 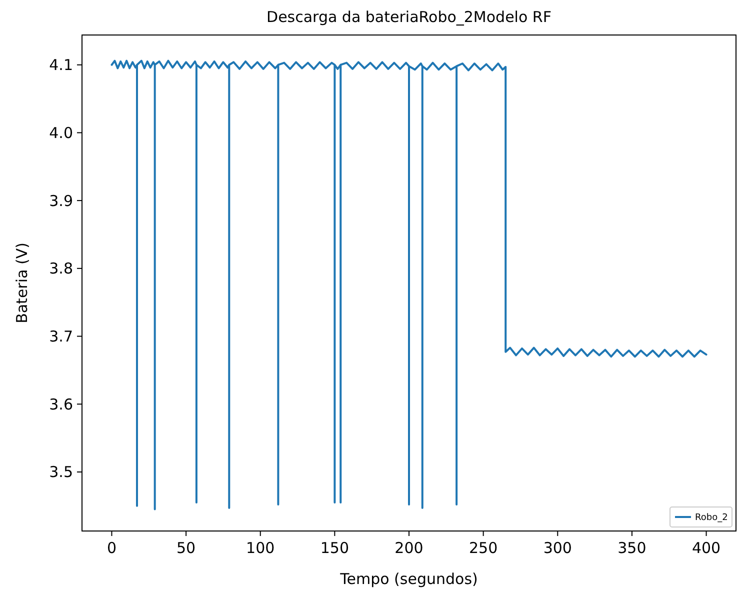 What do you see at coordinates (632, 548) in the screenshot?
I see `x-tick-label: 350` at bounding box center [632, 548].